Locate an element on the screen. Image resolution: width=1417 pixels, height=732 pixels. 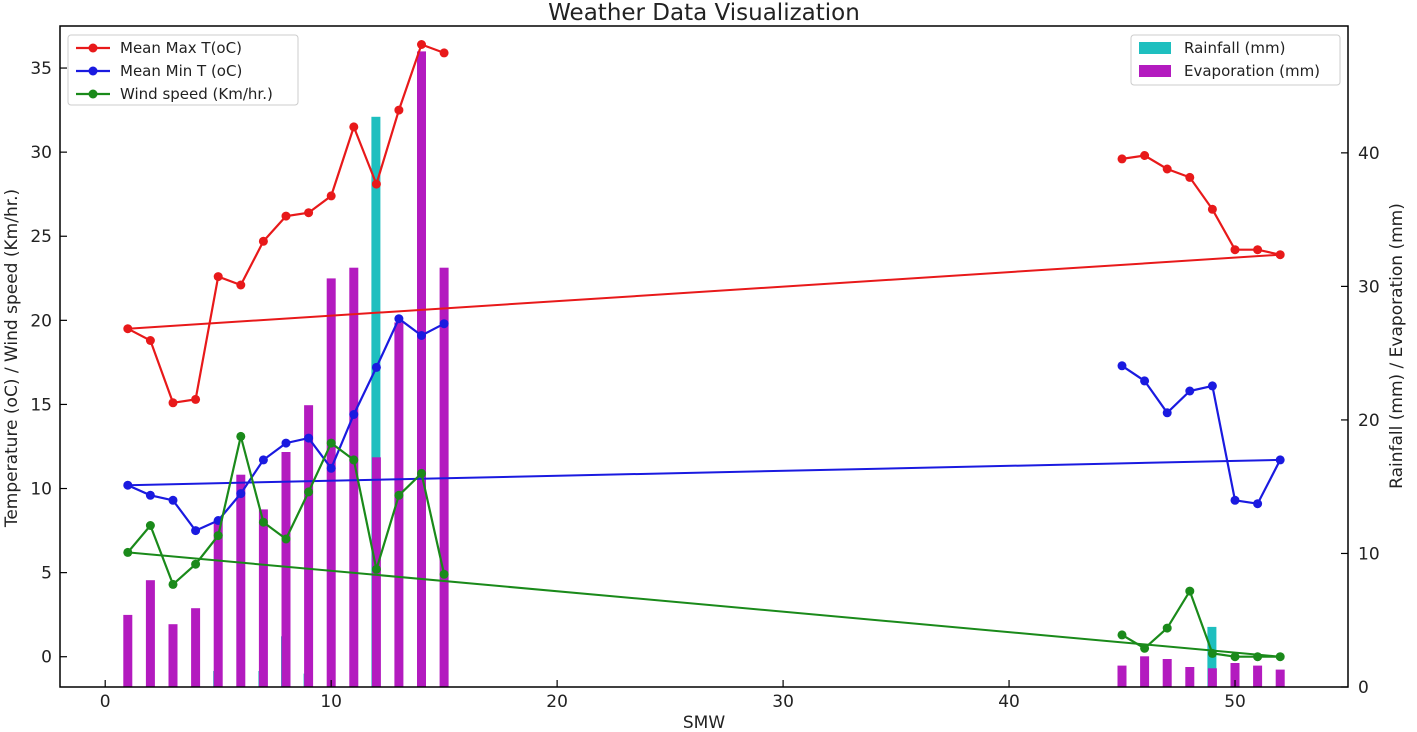
legend-label-evaporation: Evaporation (mm) is located at coordinates (1252, 71).